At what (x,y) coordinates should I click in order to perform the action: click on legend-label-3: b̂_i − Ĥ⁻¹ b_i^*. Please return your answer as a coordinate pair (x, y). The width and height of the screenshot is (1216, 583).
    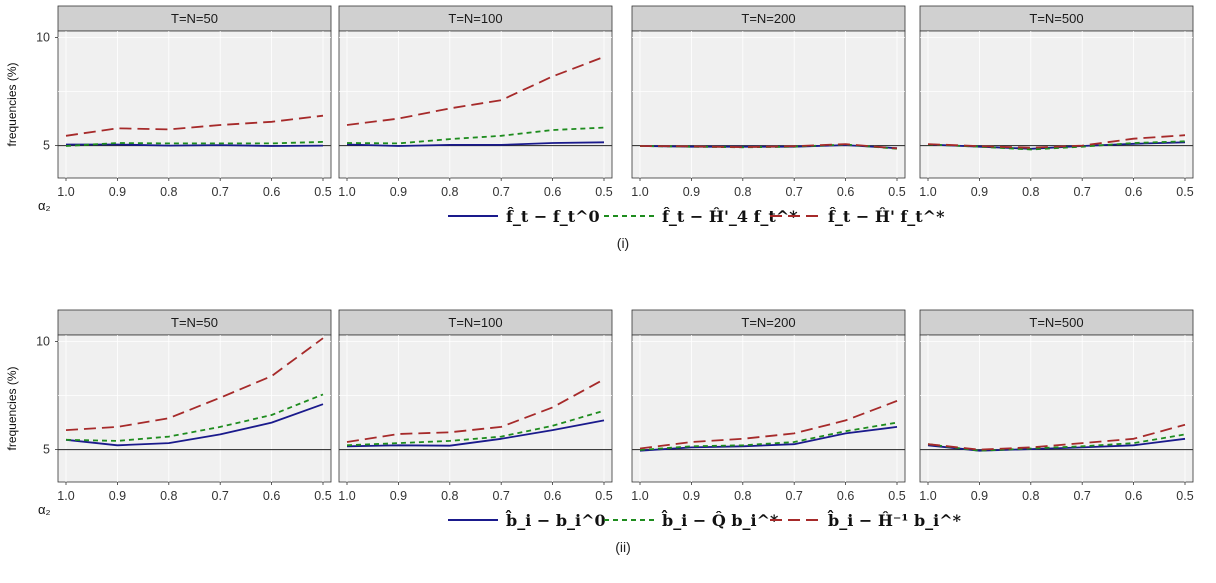
    Looking at the image, I should click on (895, 520).